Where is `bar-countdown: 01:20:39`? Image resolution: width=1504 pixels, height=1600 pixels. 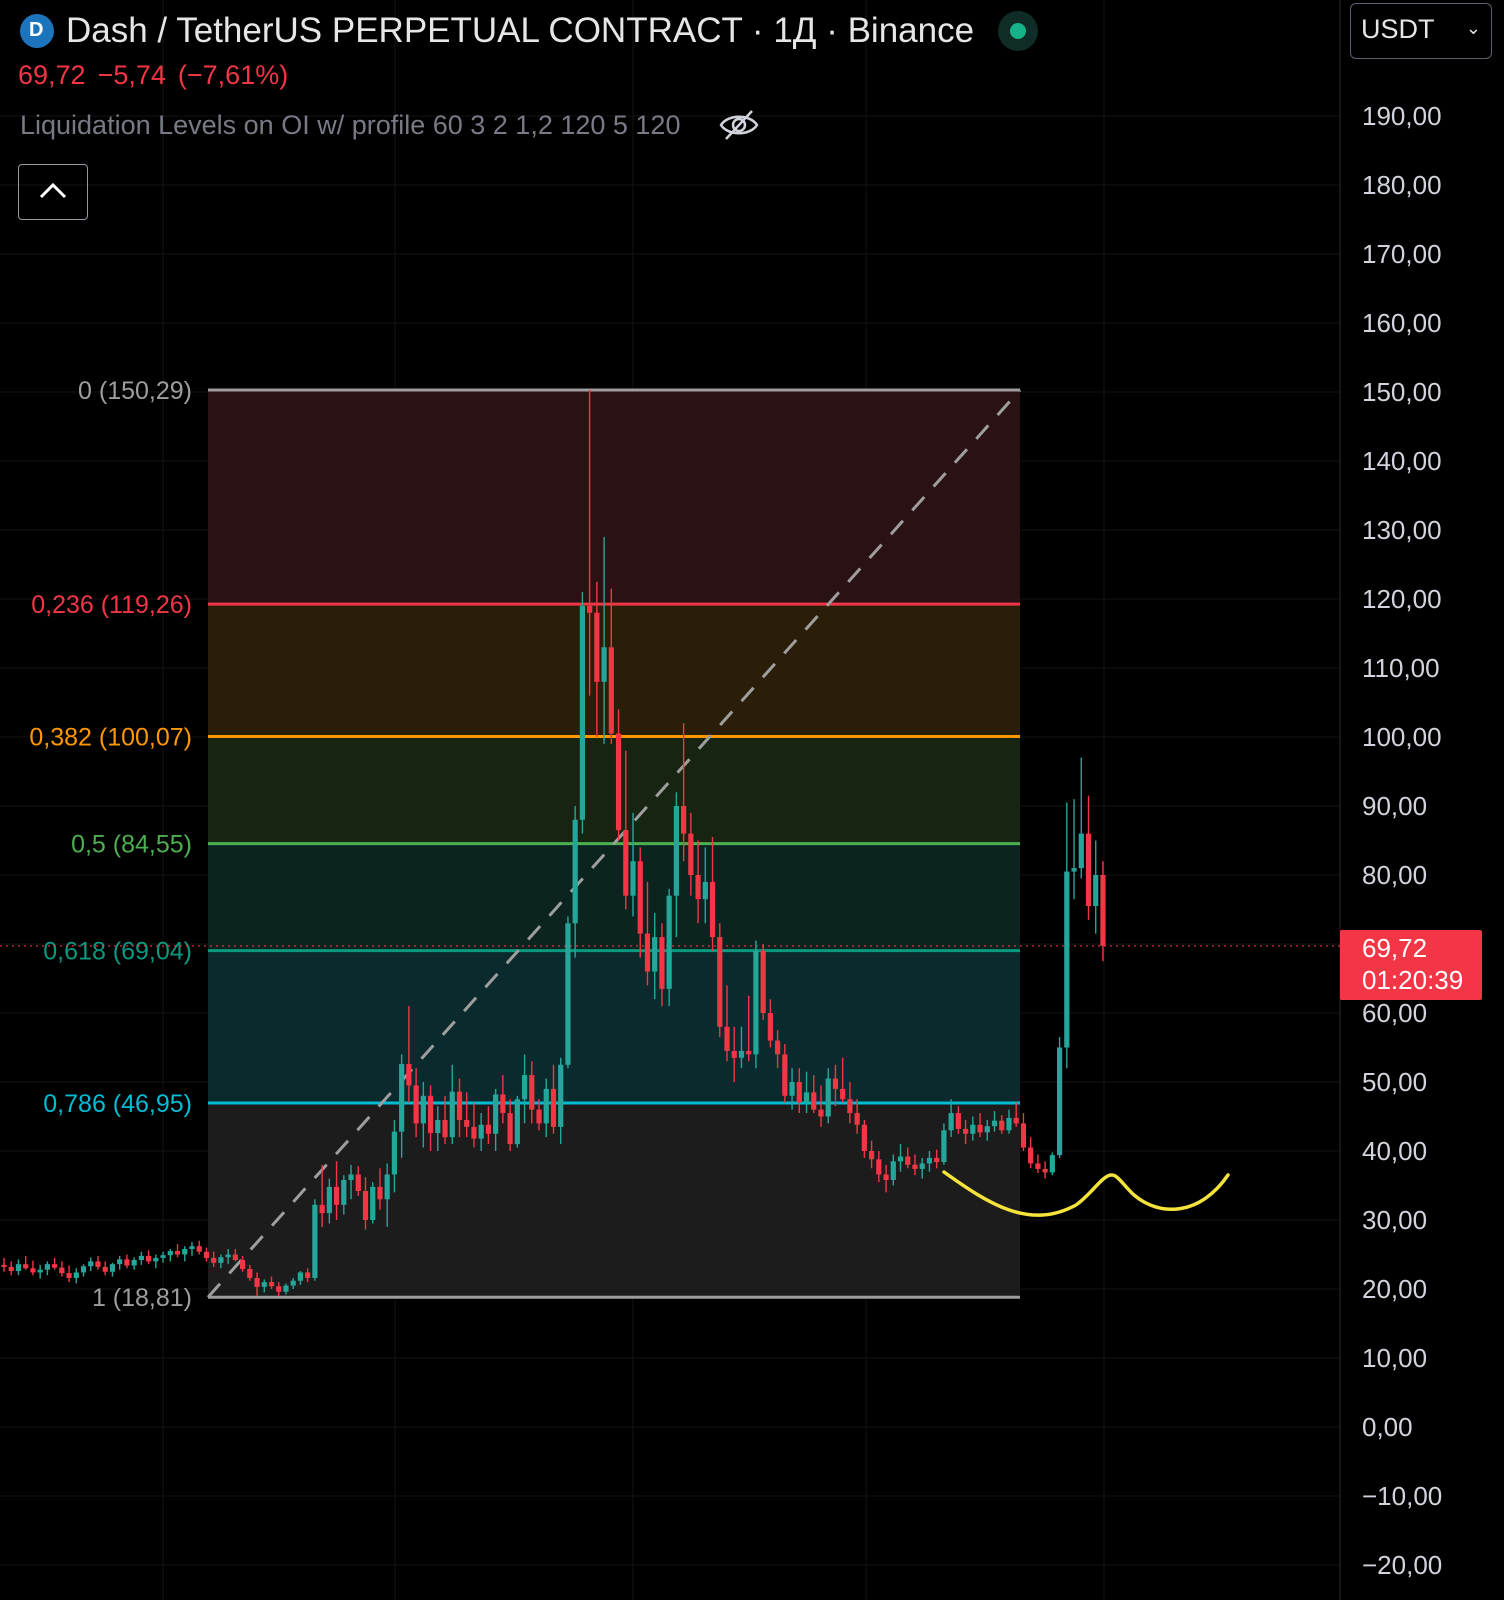 bar-countdown: 01:20:39 is located at coordinates (1413, 980).